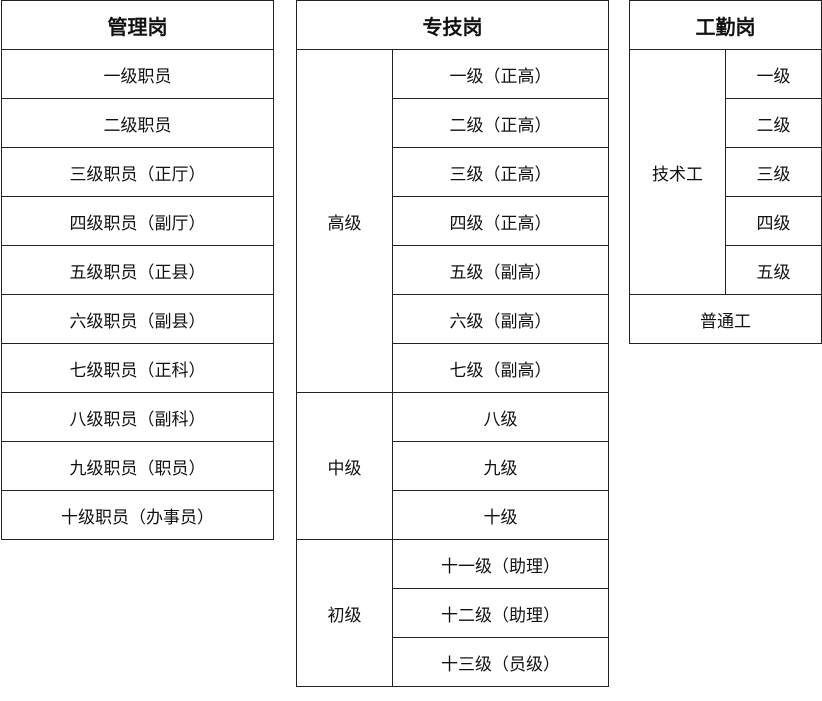 The height and width of the screenshot is (701, 822). What do you see at coordinates (677, 172) in the screenshot?
I see `group-cell: 技术工` at bounding box center [677, 172].